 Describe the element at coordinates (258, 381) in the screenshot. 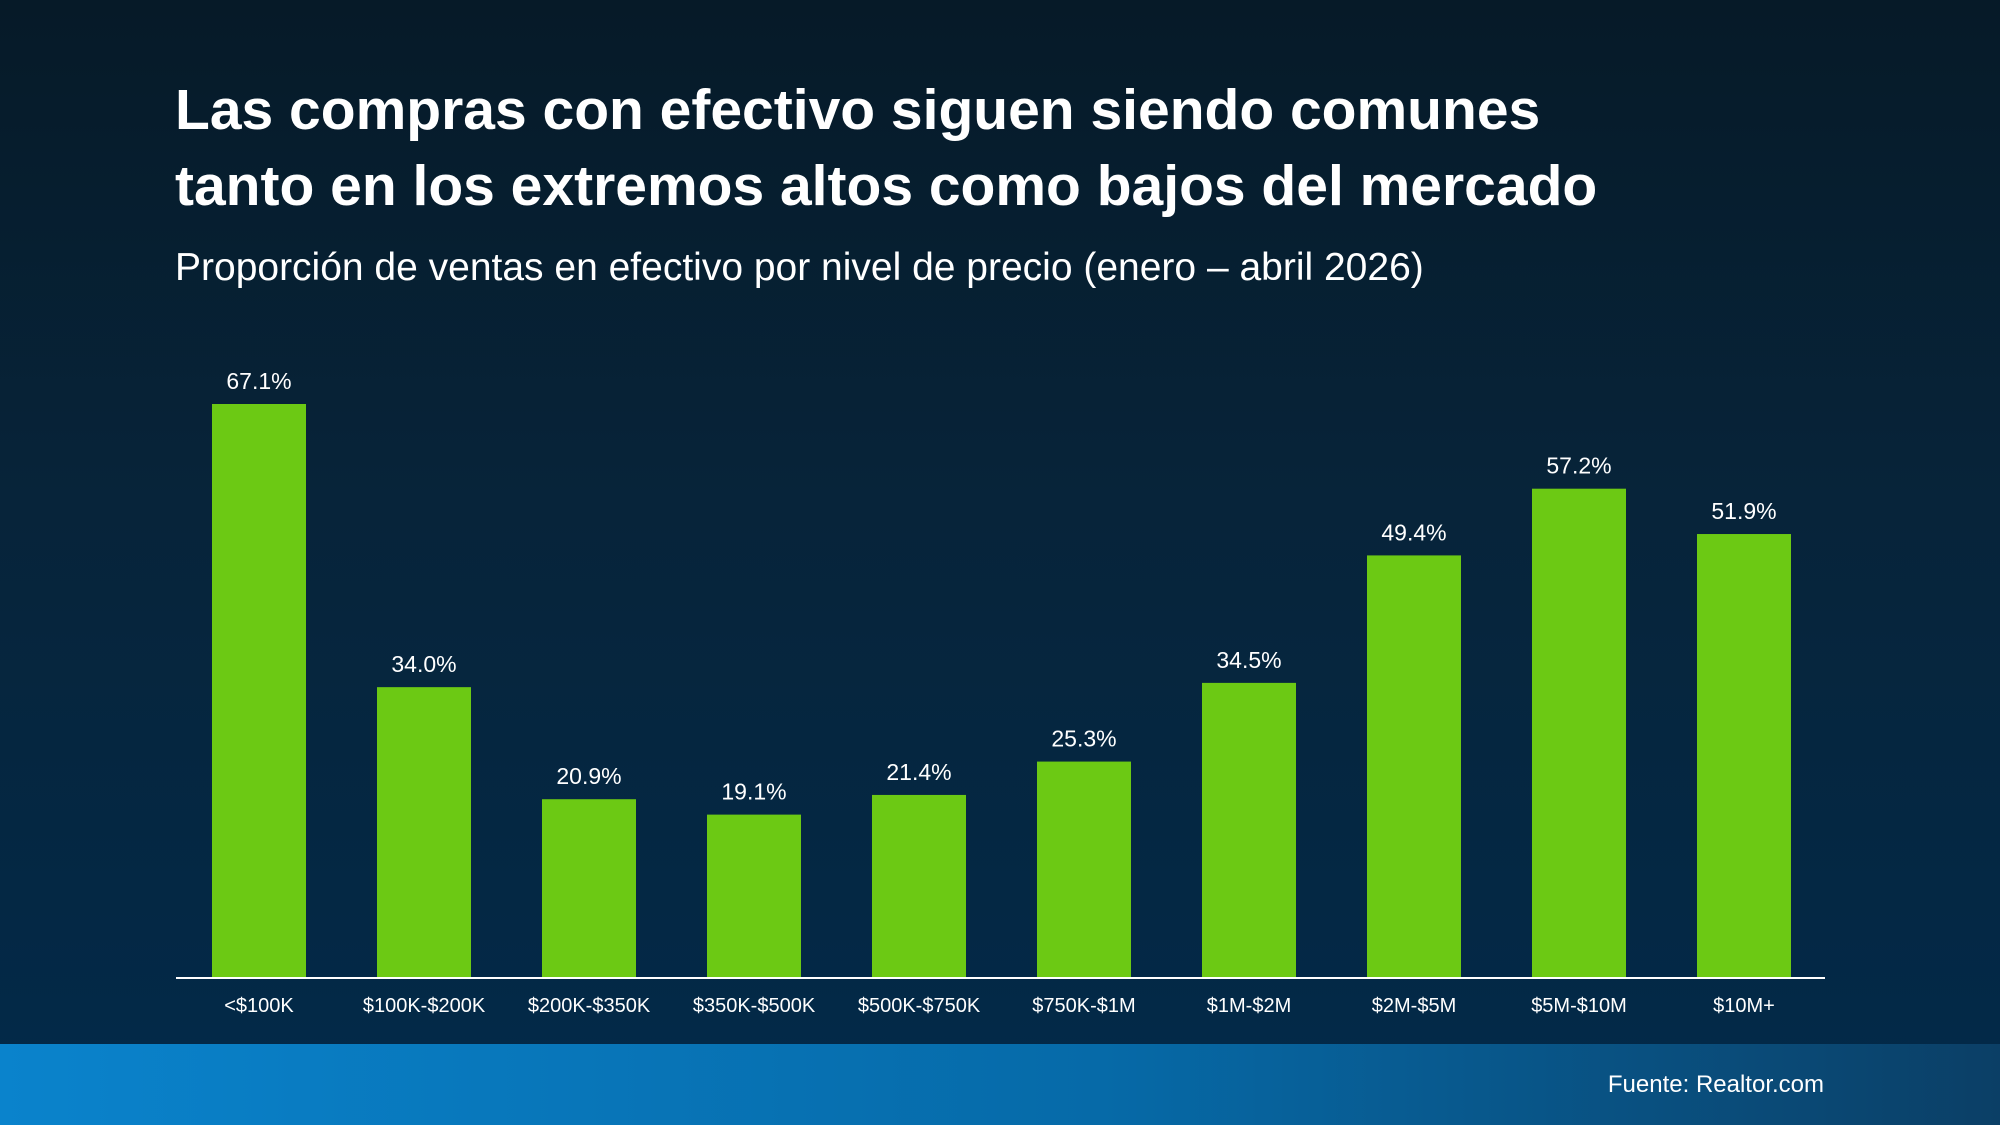

I see `bar-value-label: 67.1%` at that location.